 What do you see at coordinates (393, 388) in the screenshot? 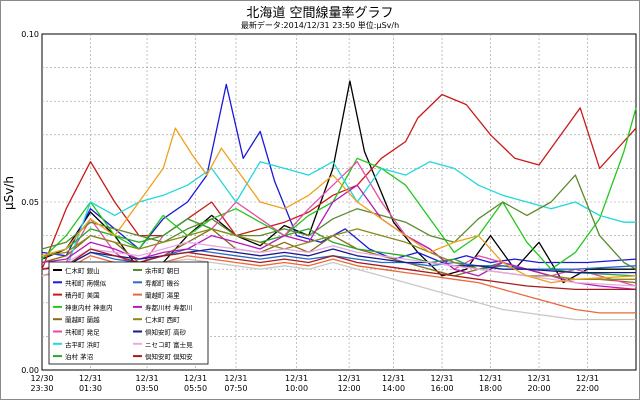
I see `x-tick-label: 14:00` at bounding box center [393, 388].